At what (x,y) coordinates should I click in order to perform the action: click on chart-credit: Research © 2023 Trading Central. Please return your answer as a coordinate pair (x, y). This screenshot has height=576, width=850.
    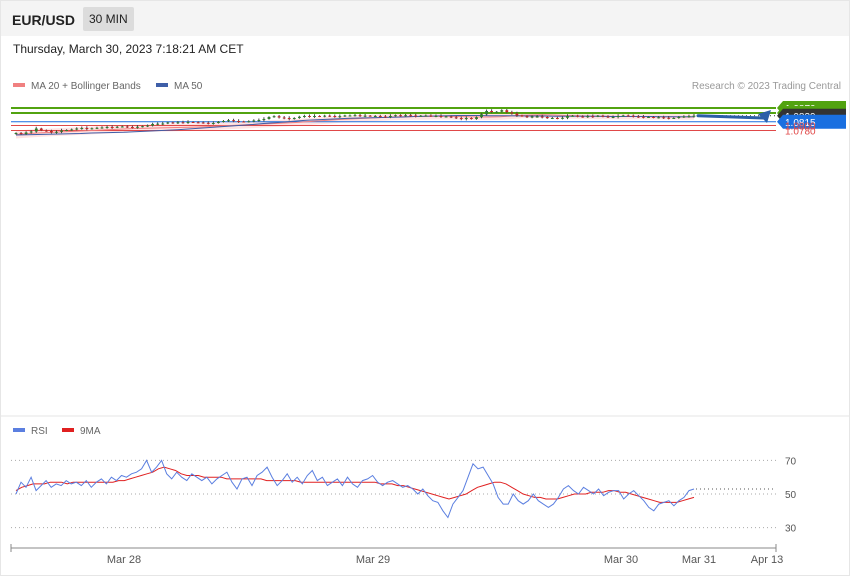
    Looking at the image, I should click on (766, 86).